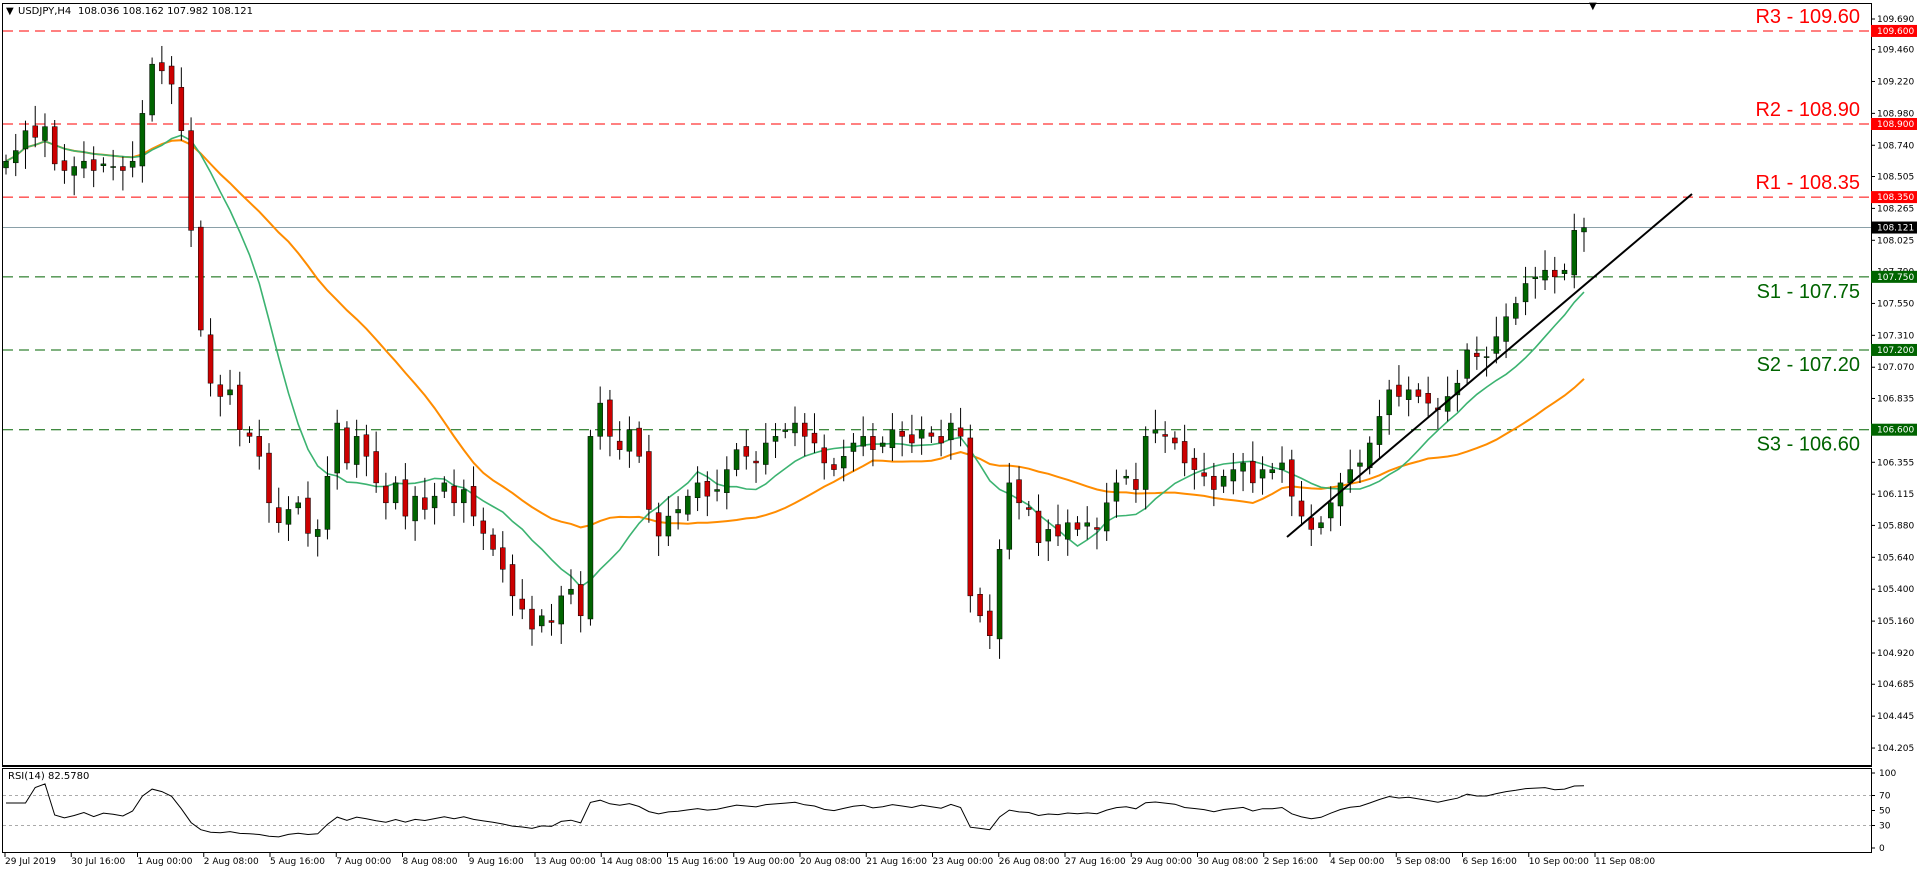  I want to click on rsi-tick-label: 30, so click(1885, 827).